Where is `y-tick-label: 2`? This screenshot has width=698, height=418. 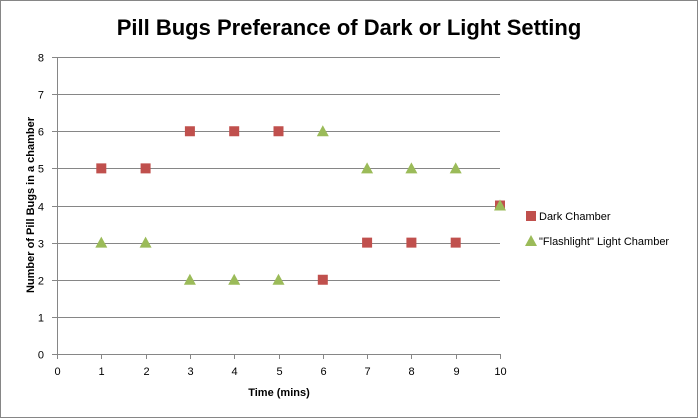
y-tick-label: 2 is located at coordinates (41, 282).